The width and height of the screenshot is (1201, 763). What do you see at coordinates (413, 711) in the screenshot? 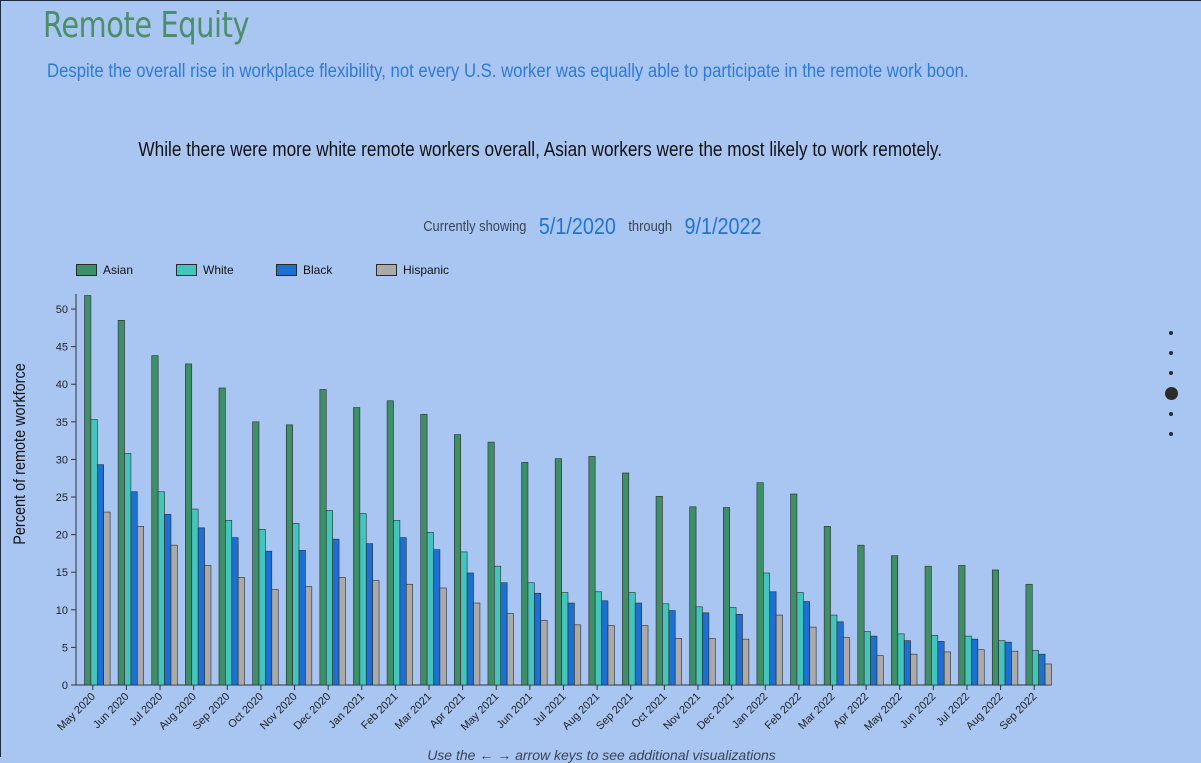
I see `x-tick-label: Mar 2021` at bounding box center [413, 711].